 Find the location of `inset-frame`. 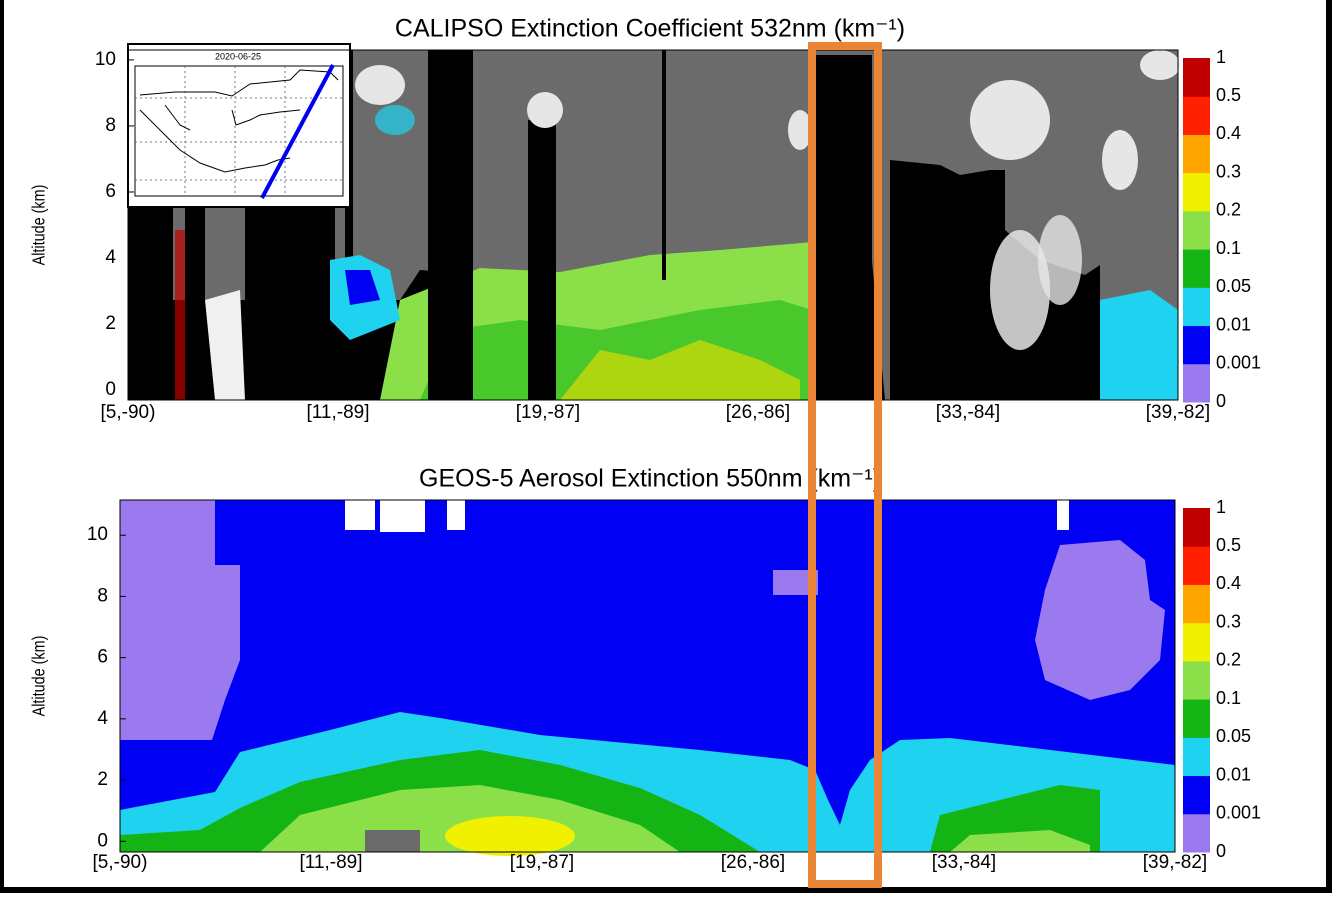

inset-frame is located at coordinates (239, 125).